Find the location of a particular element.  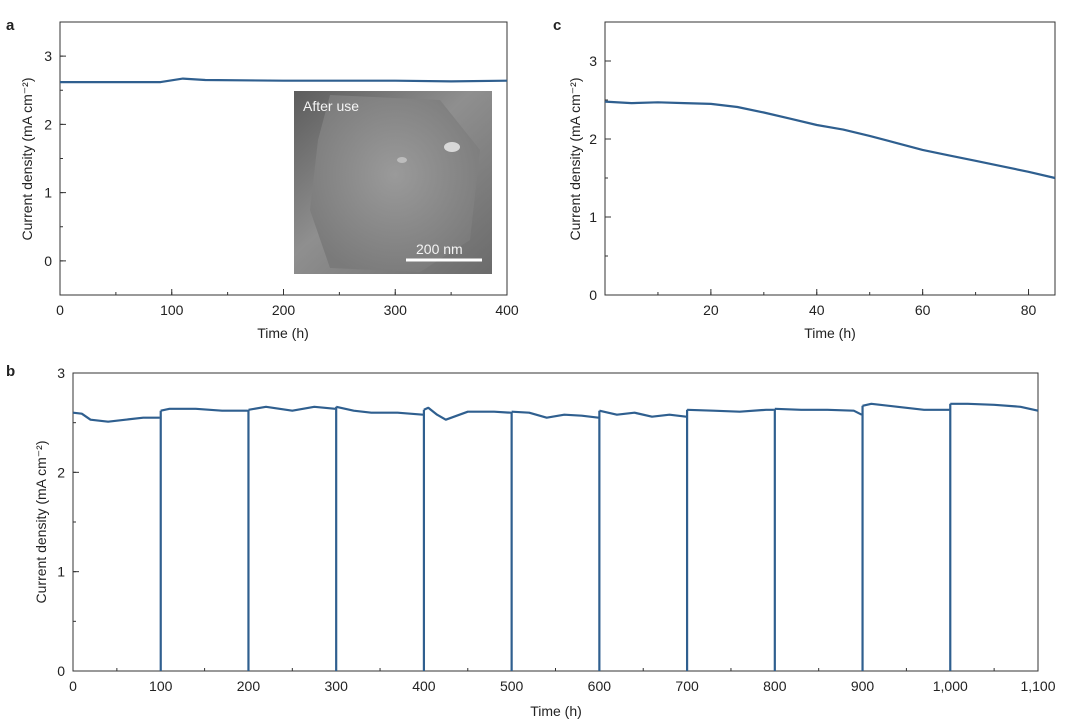

panel-label-a: a is located at coordinates (10, 25).